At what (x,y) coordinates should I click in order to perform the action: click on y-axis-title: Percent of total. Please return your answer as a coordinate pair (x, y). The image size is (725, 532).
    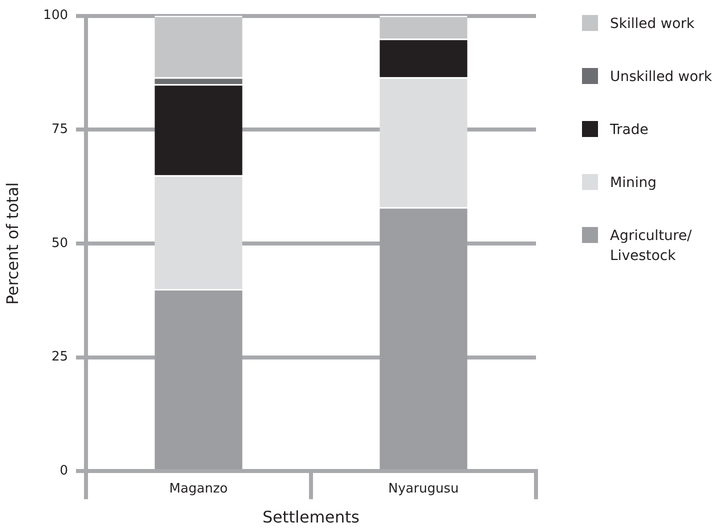
    Looking at the image, I should click on (12, 243).